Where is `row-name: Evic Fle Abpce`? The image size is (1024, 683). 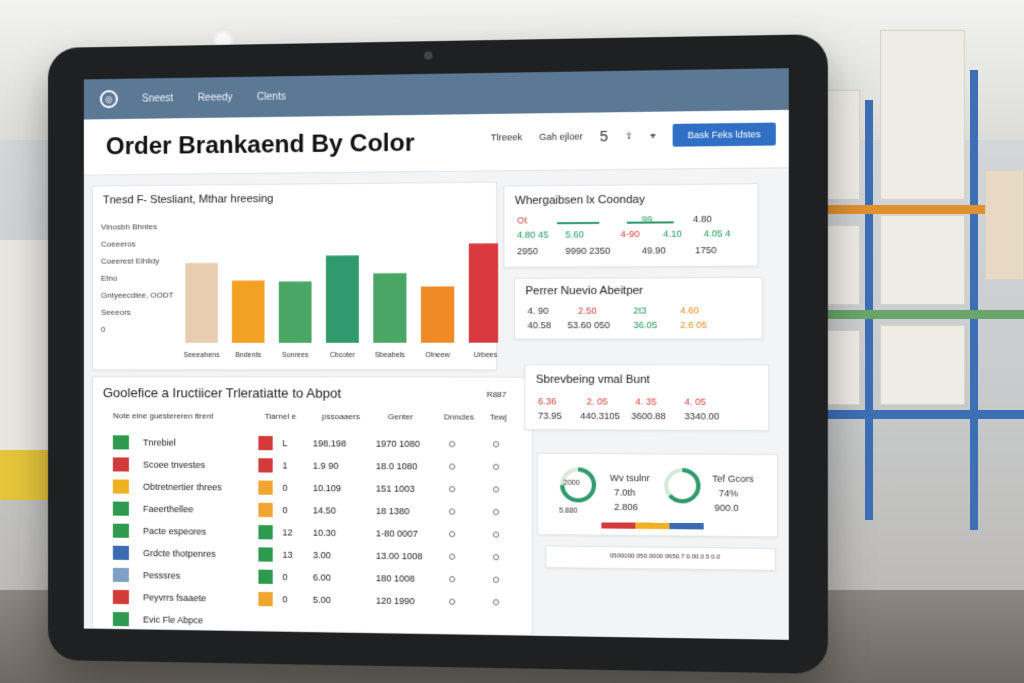
row-name: Evic Fle Abpce is located at coordinates (173, 619).